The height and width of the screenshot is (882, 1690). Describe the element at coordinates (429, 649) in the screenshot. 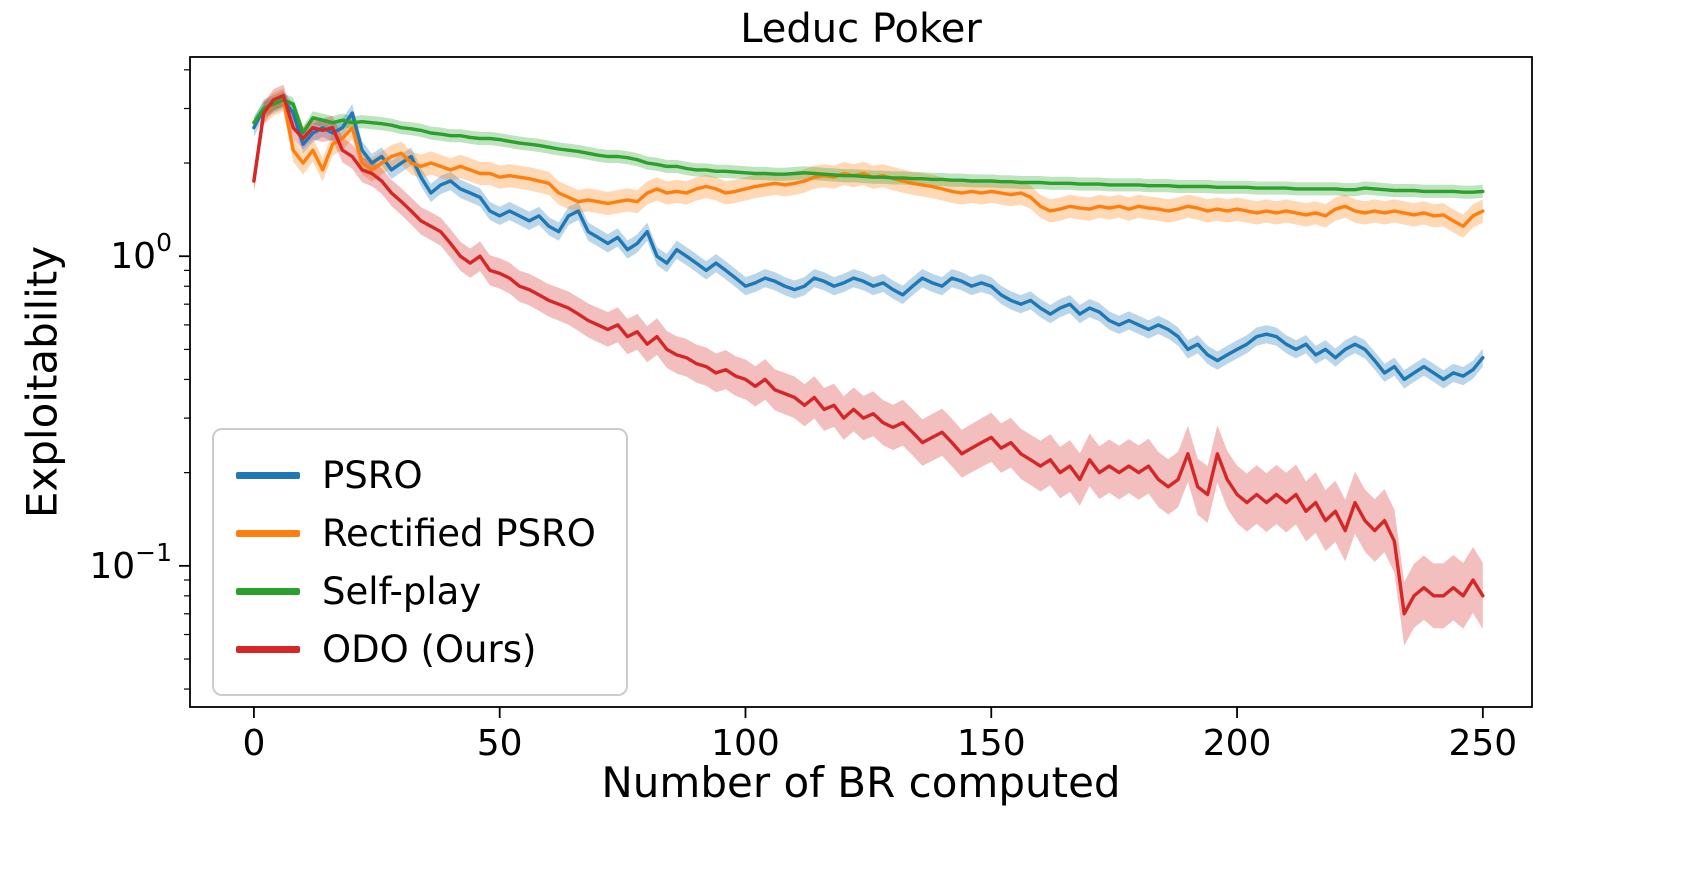

I see `legend-label: ODO (Ours)` at that location.